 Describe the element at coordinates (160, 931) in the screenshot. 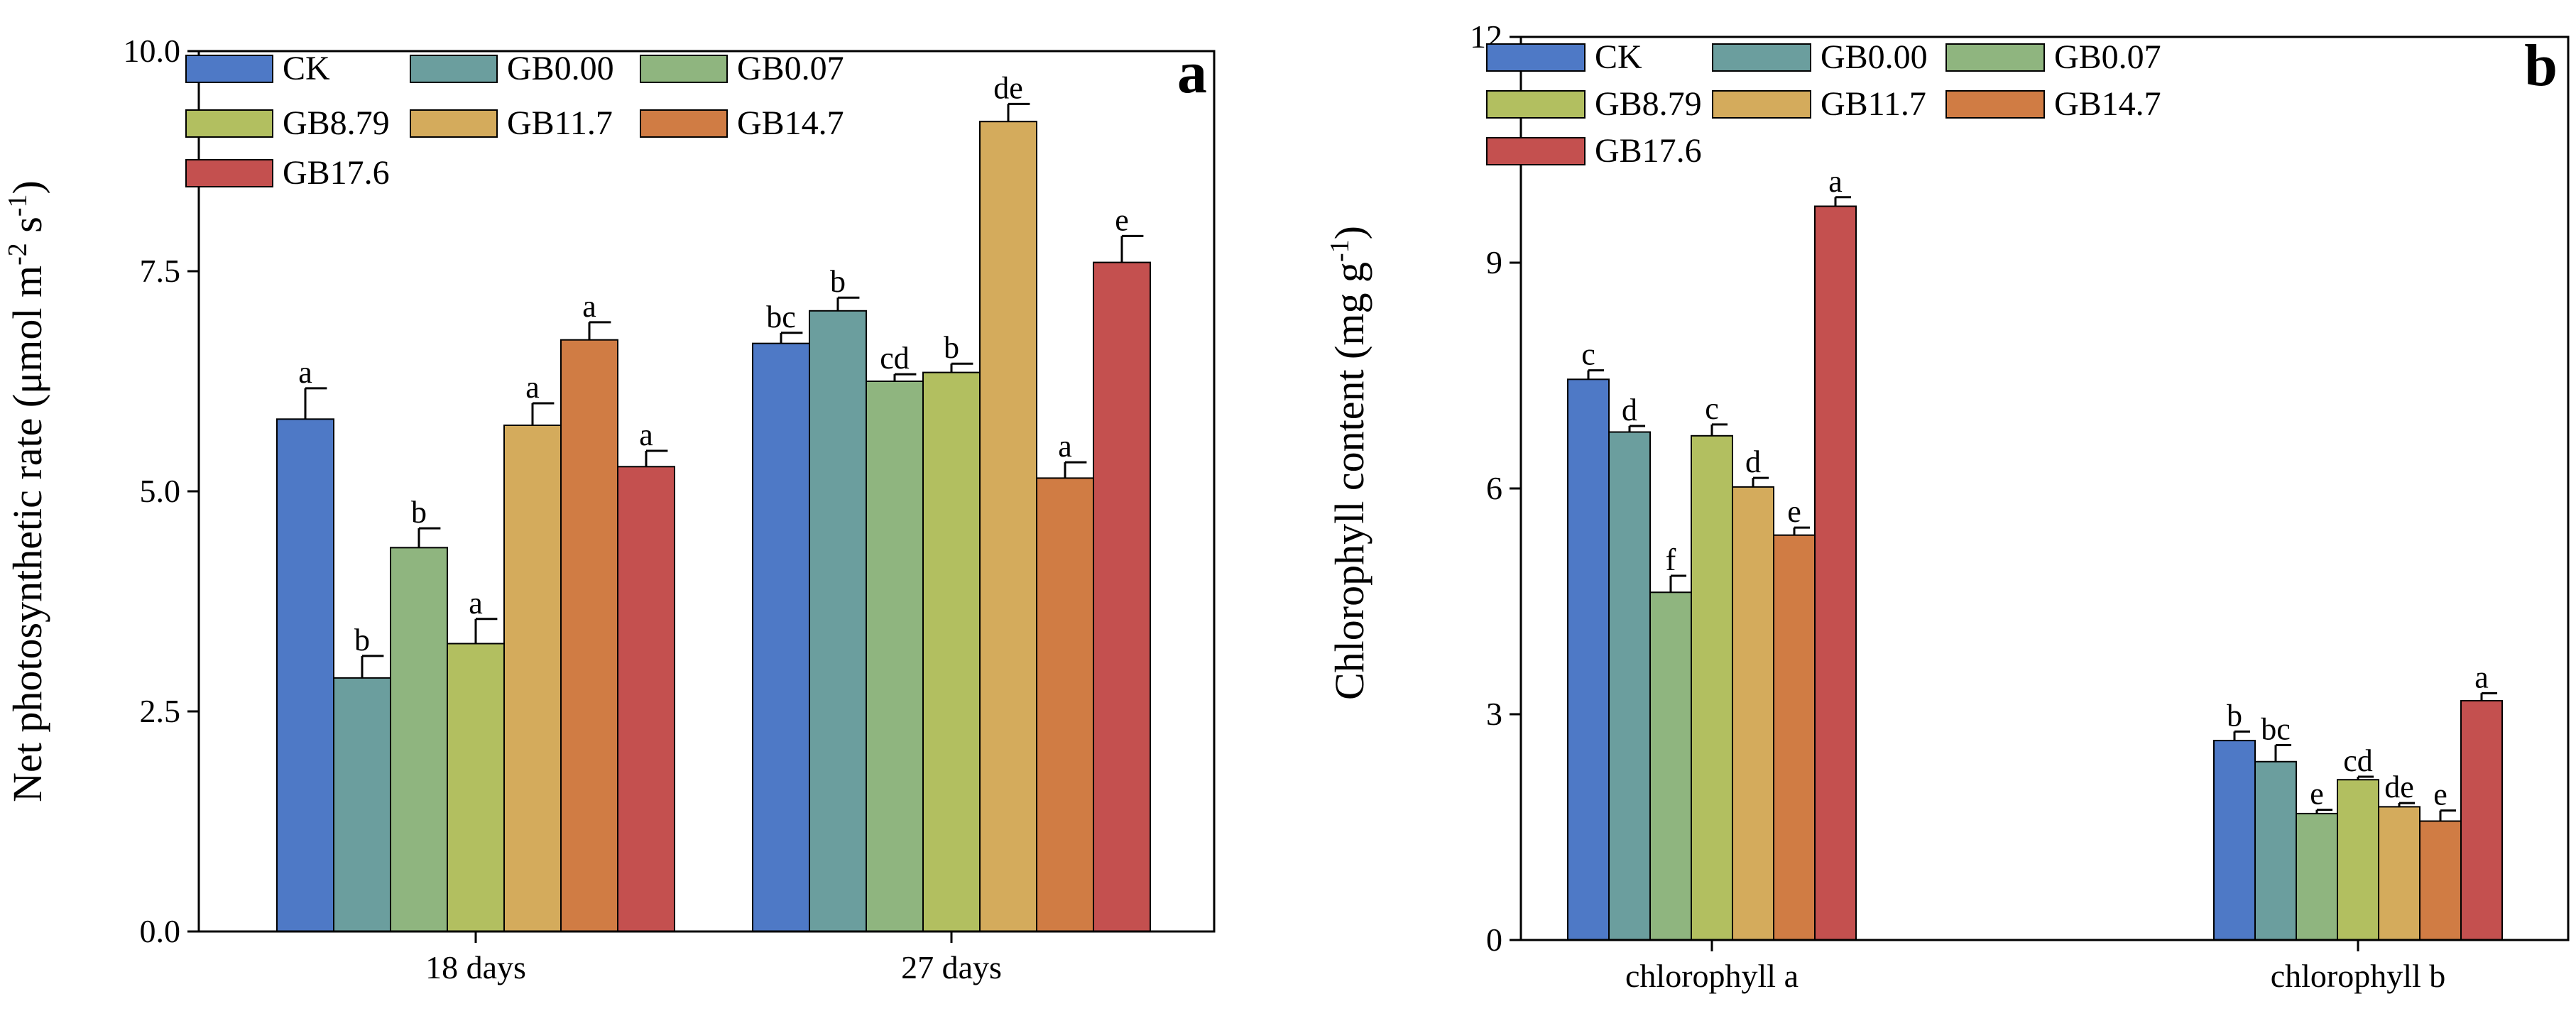

I see `y-tick-label: 0.0` at that location.